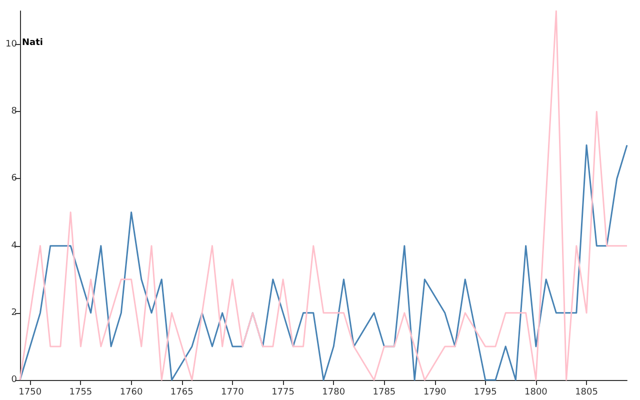  I want to click on y-tick-label: 2, so click(14, 313).